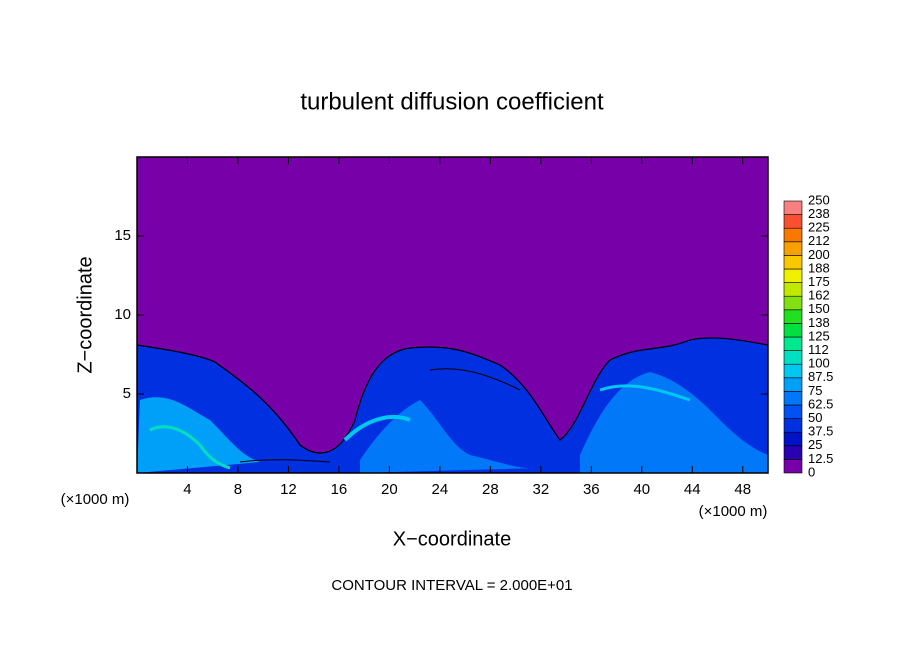  Describe the element at coordinates (819, 213) in the screenshot. I see `colorbar-label: 238` at that location.